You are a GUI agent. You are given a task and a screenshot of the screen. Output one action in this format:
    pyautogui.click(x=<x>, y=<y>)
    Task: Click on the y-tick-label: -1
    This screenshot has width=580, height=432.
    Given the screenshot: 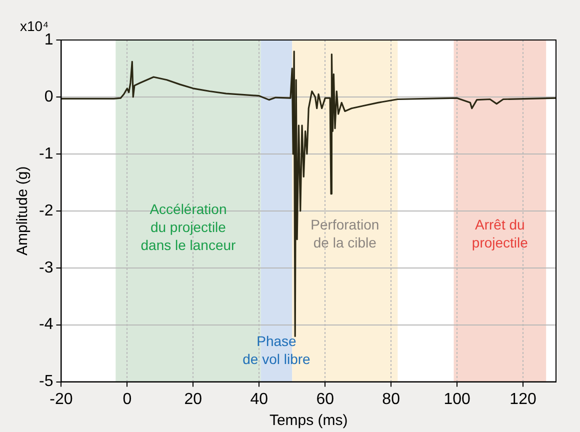 What is the action you would take?
    pyautogui.click(x=46, y=153)
    